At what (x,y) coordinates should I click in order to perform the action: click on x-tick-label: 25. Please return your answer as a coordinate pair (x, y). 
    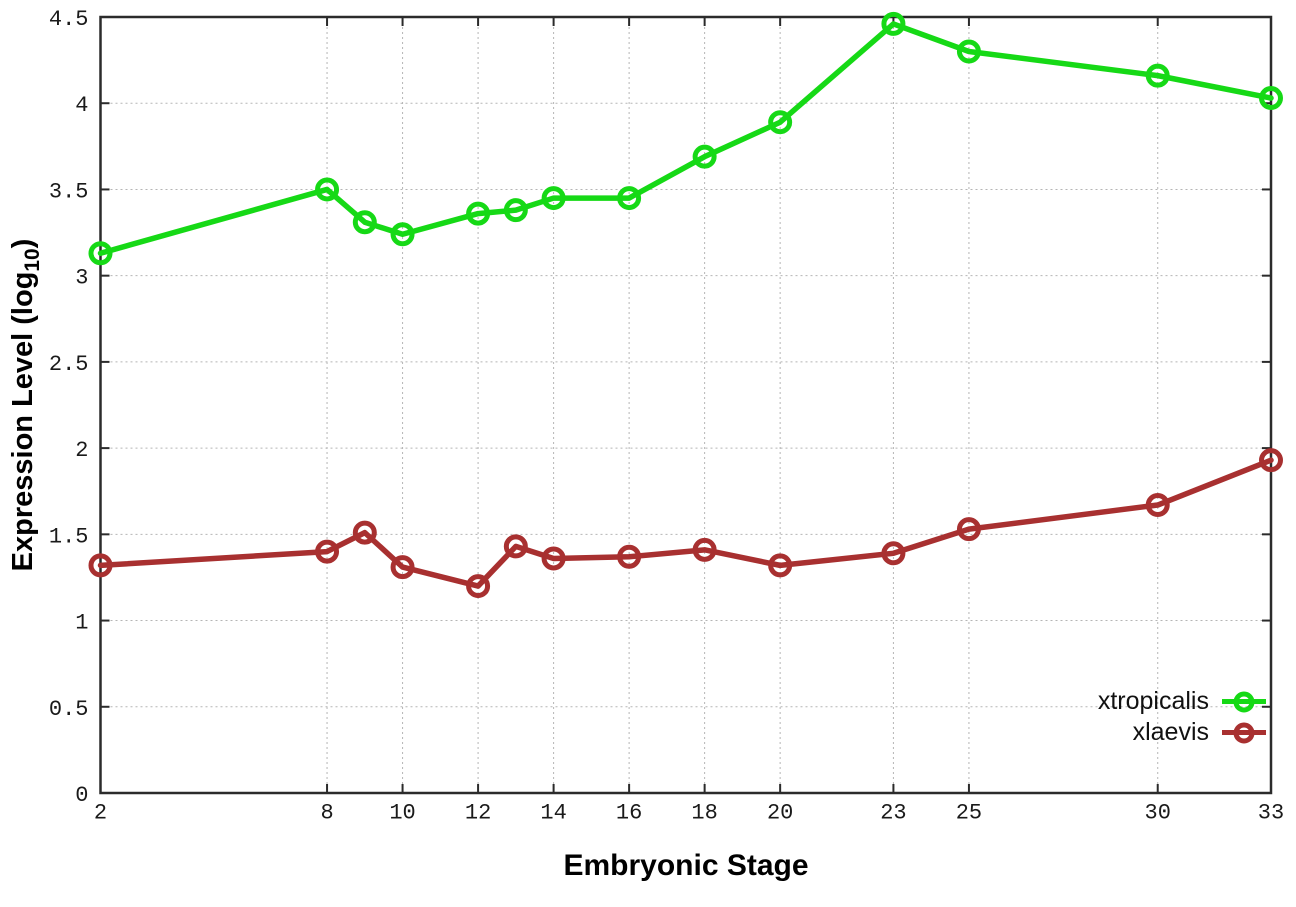
    Looking at the image, I should click on (969, 812).